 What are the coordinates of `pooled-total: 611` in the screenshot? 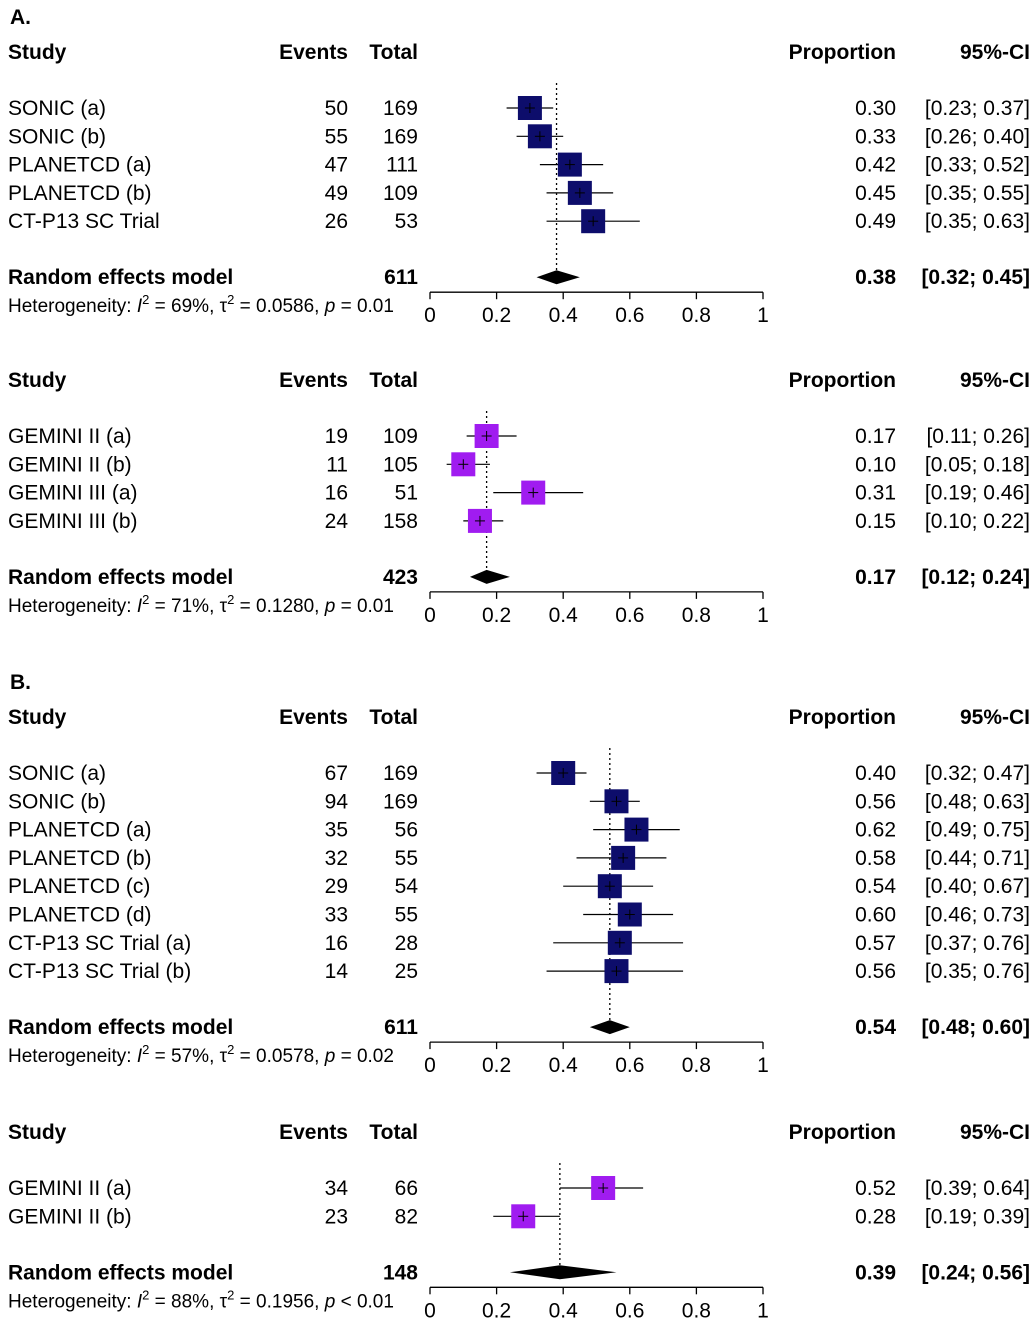 It's located at (401, 277).